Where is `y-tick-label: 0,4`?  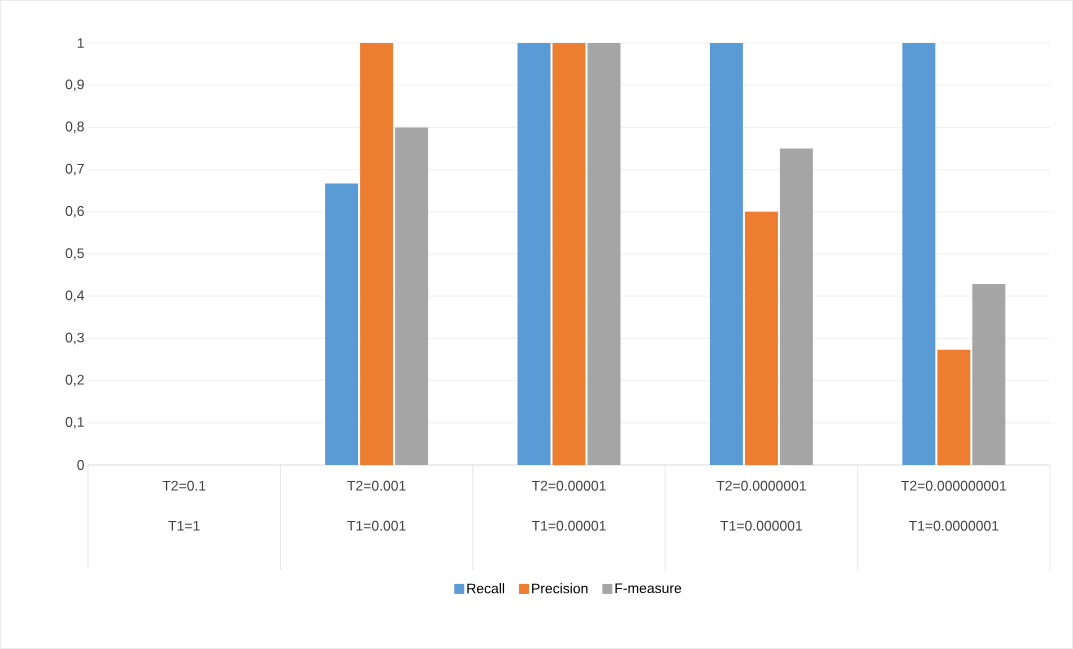 y-tick-label: 0,4 is located at coordinates (75, 296).